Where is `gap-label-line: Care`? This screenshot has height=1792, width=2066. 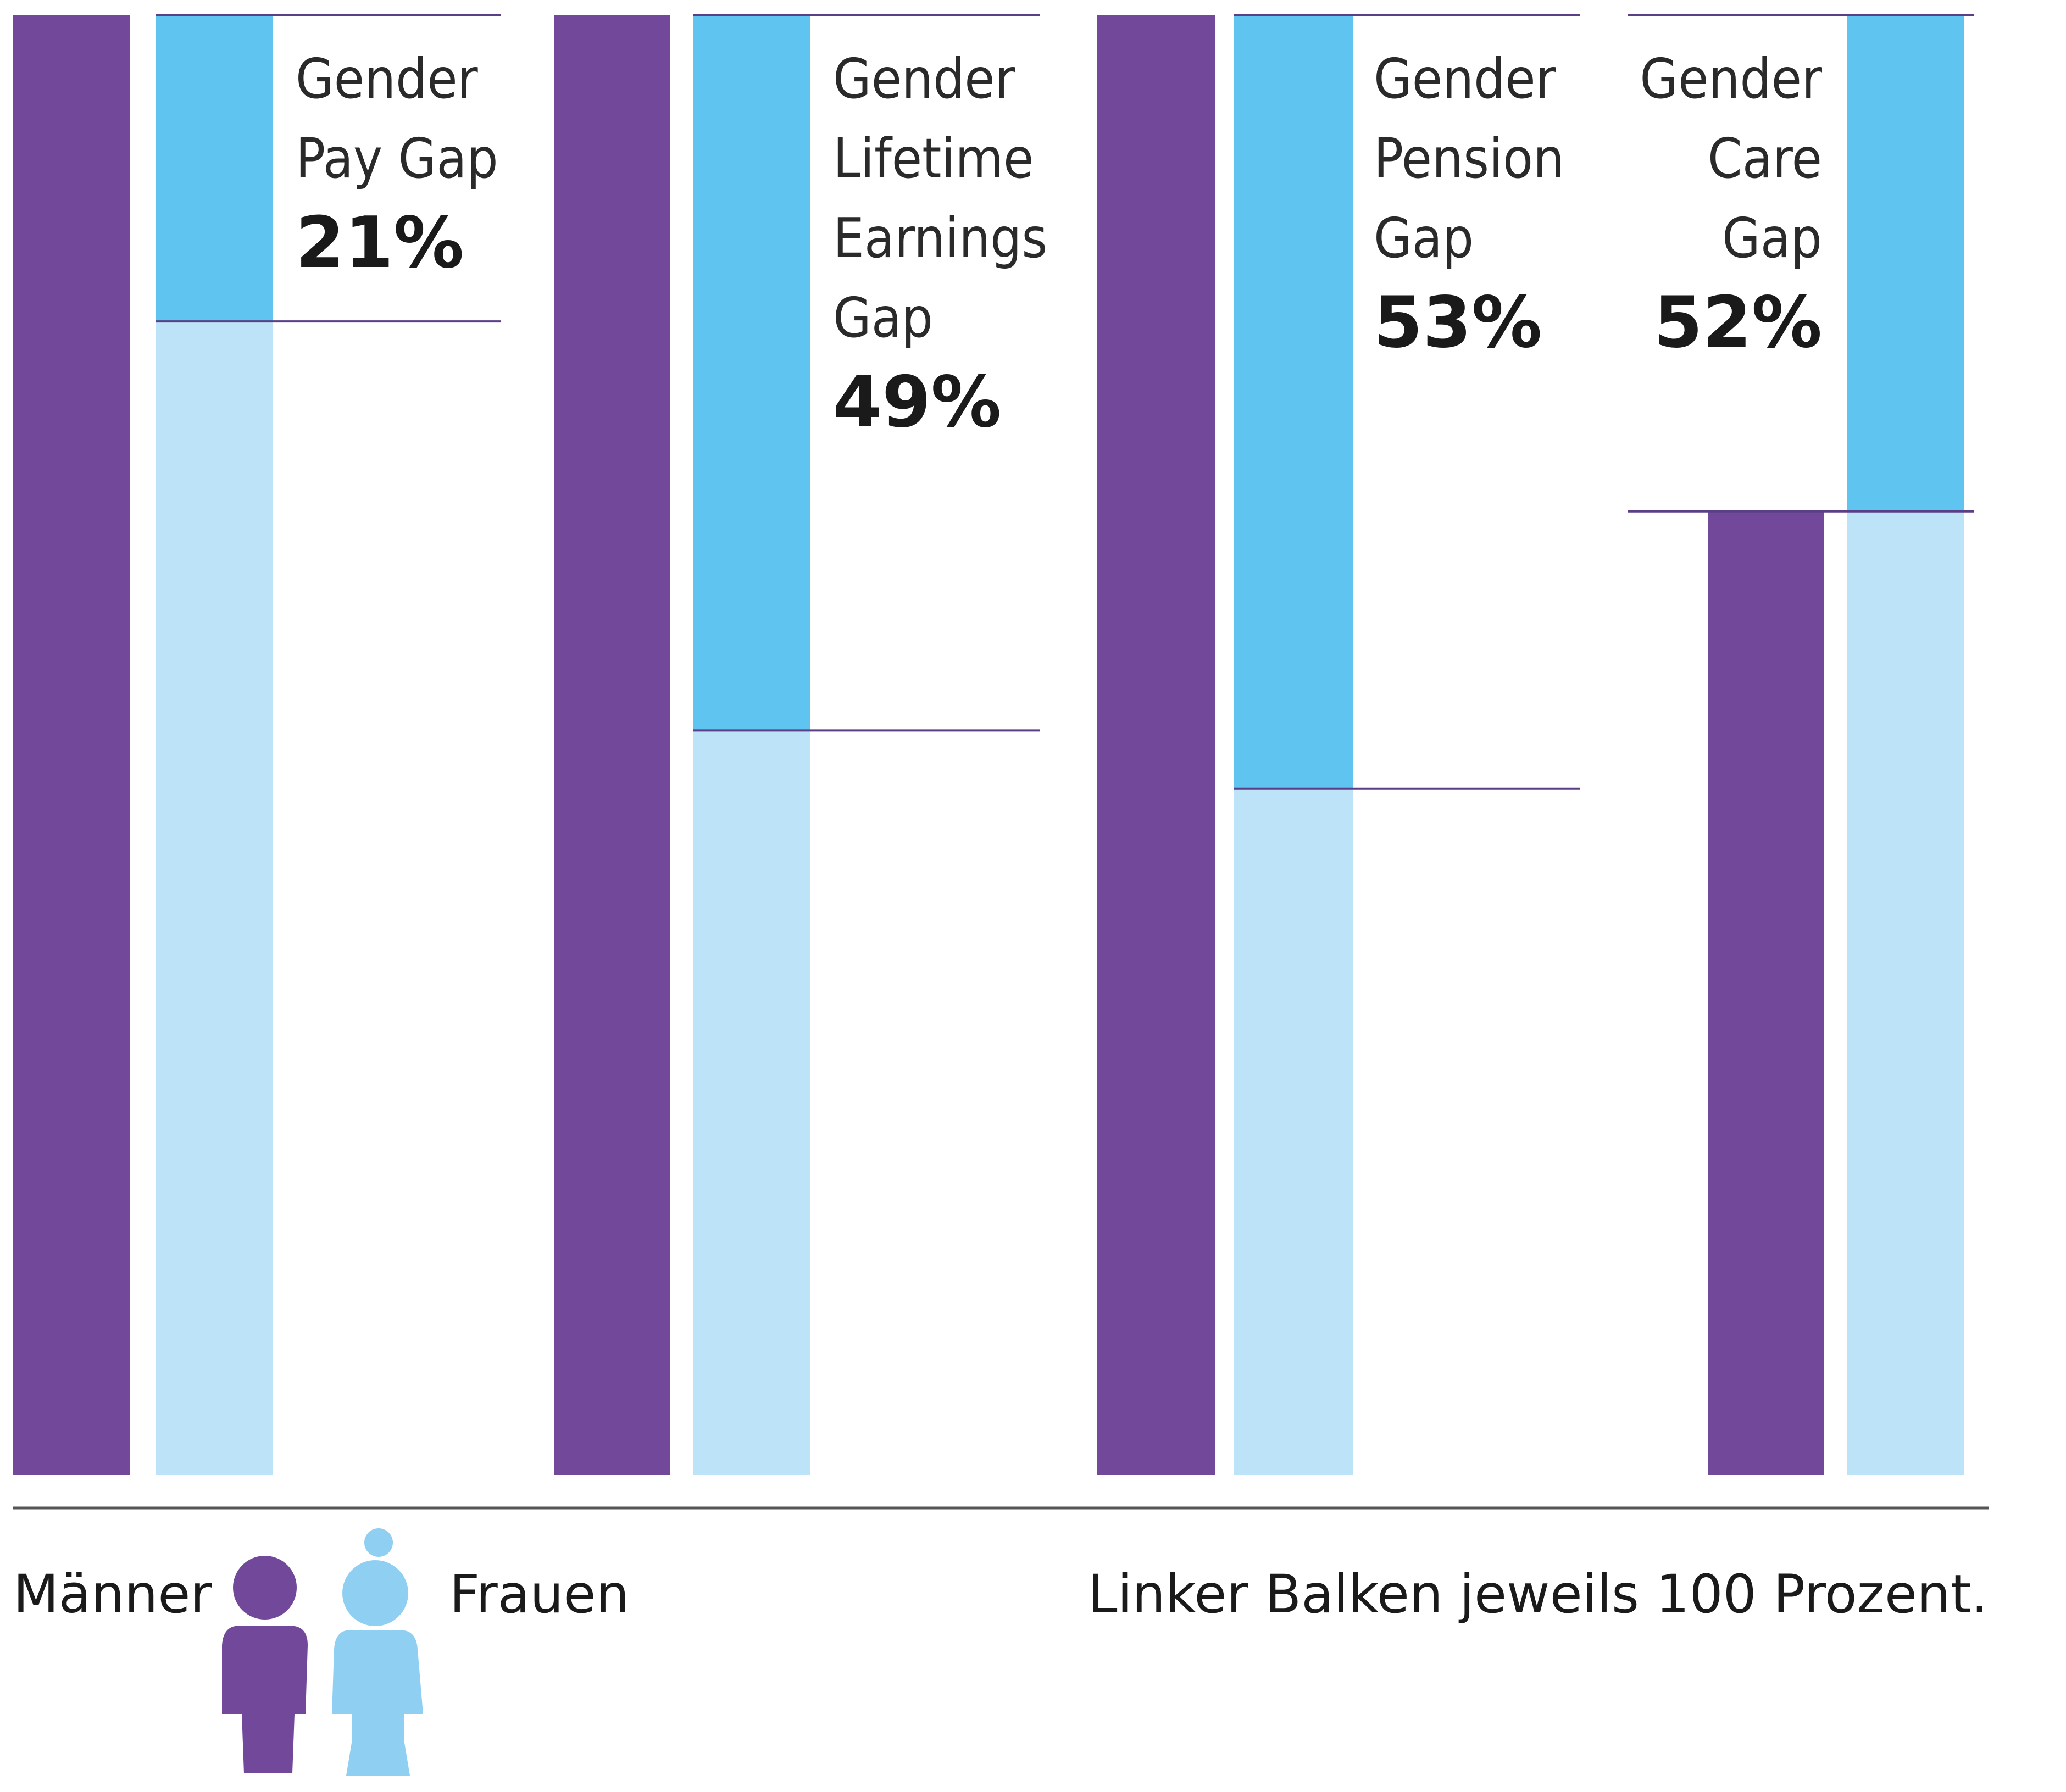 gap-label-line: Care is located at coordinates (1765, 158).